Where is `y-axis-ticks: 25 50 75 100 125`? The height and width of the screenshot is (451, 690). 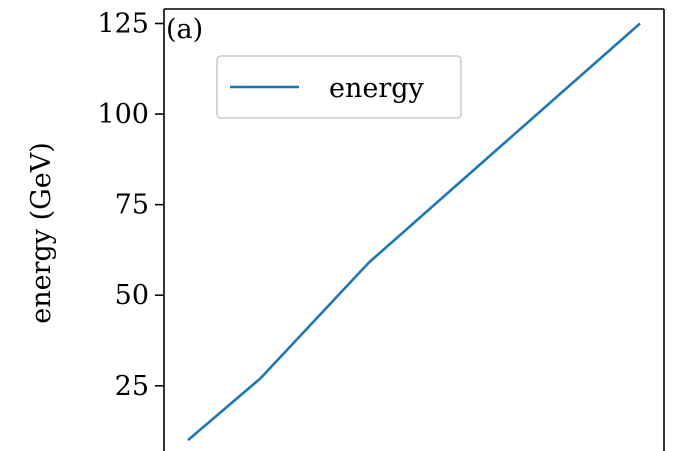 y-axis-ticks: 25 50 75 100 125 is located at coordinates (130, 205).